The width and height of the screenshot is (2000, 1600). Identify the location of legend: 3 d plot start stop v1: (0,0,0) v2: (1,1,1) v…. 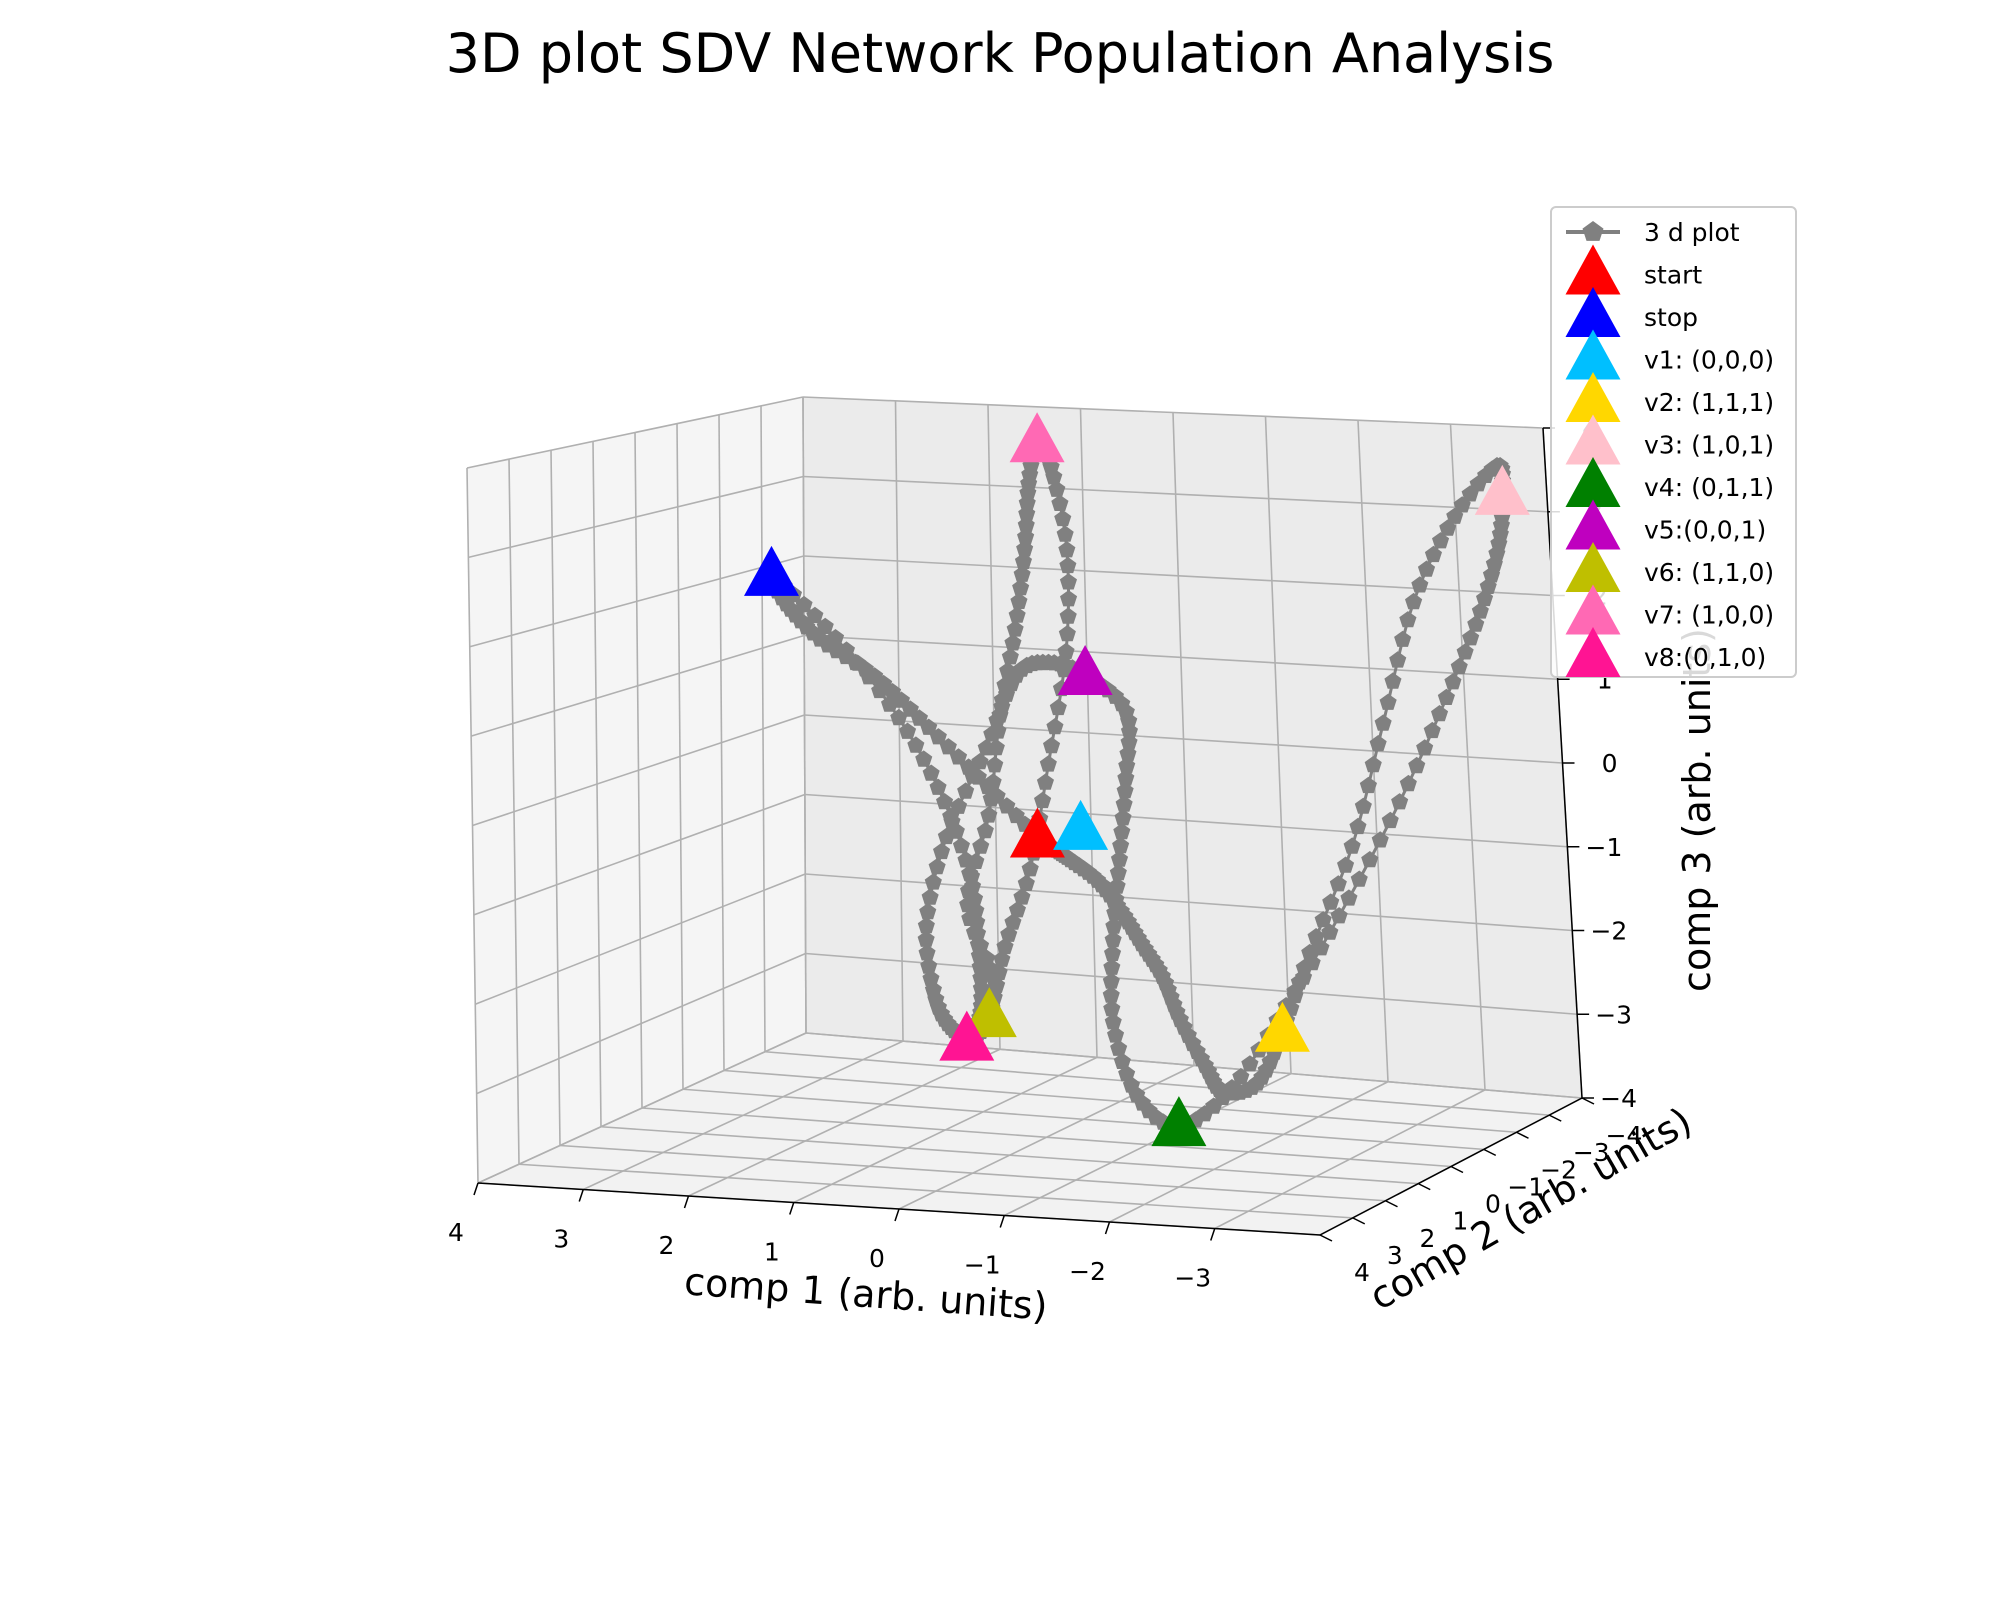
(1673, 442).